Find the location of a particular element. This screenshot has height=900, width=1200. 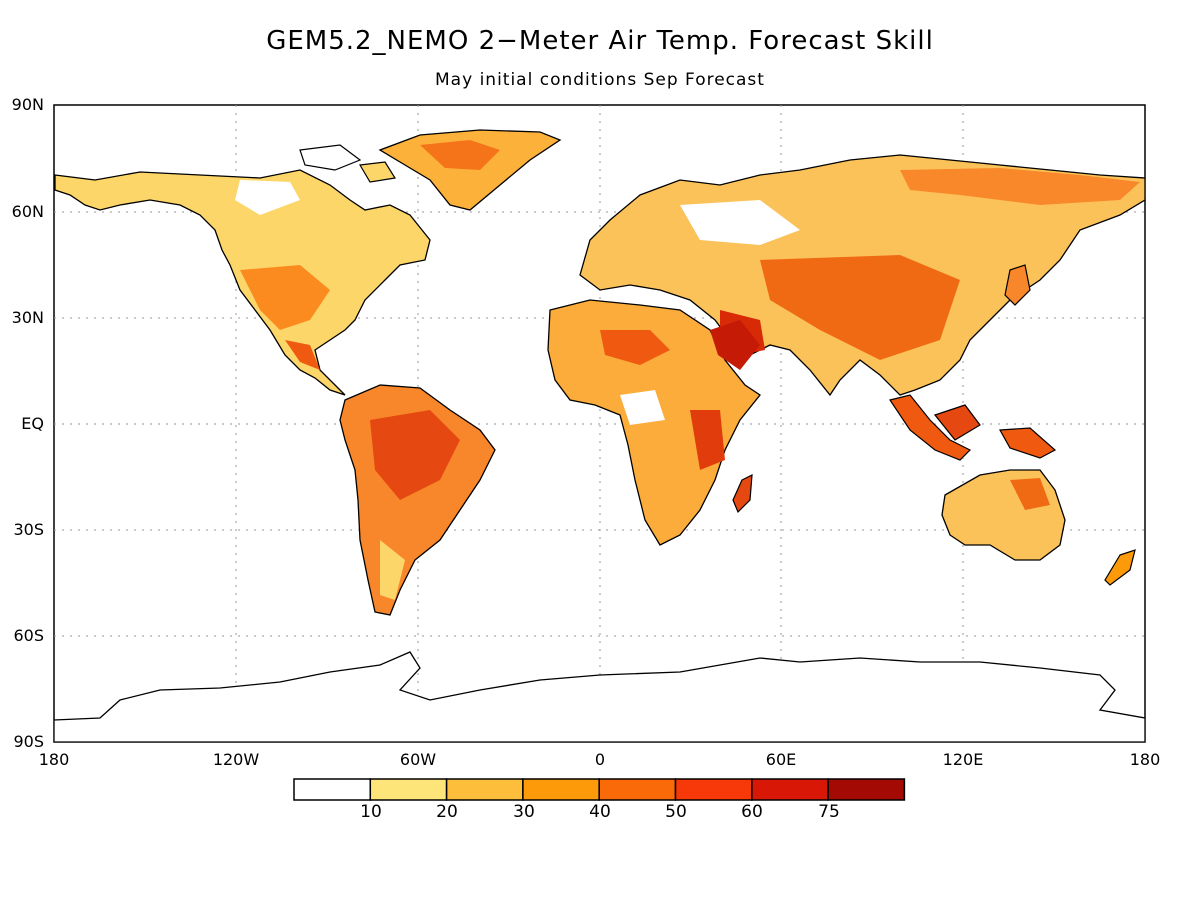

antarctica is located at coordinates (599, 696).